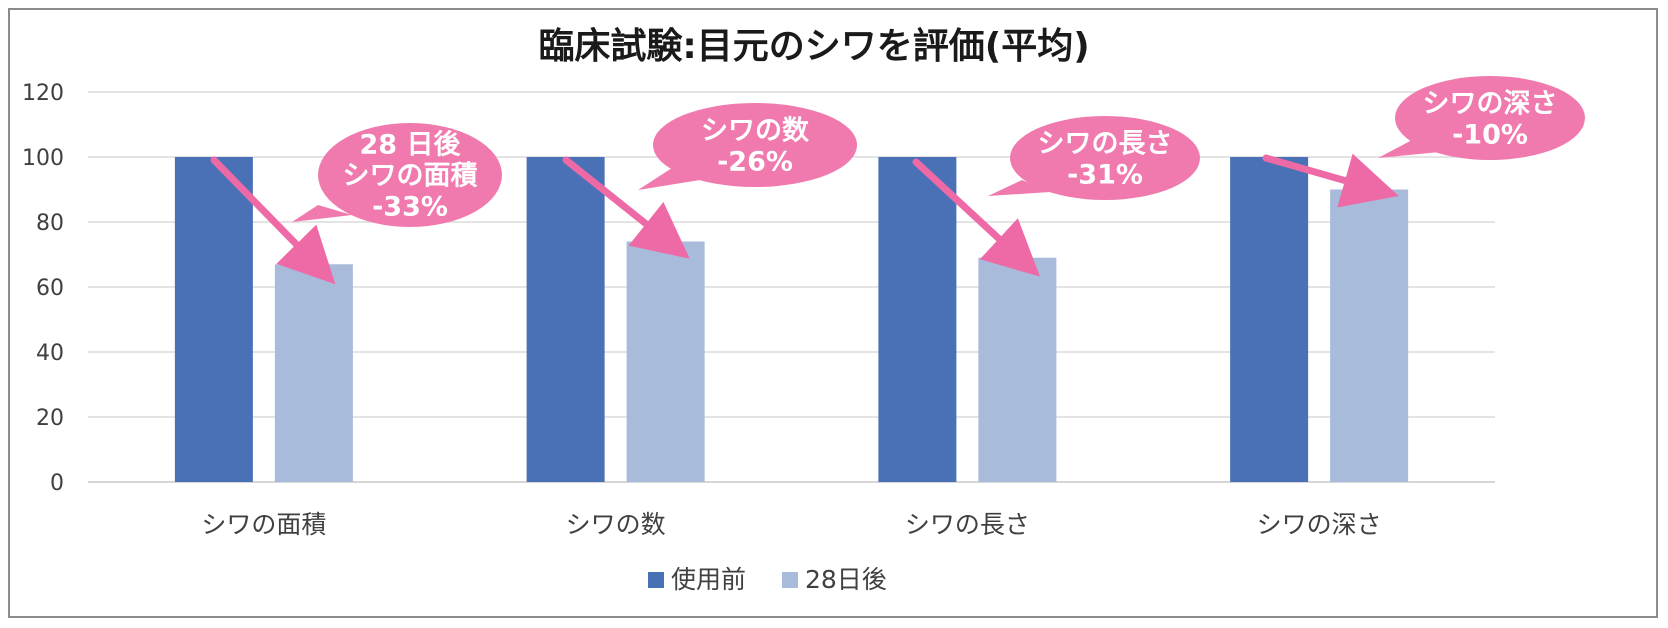 Image resolution: width=1668 pixels, height=628 pixels. I want to click on x-category-label: シワの数, so click(616, 524).